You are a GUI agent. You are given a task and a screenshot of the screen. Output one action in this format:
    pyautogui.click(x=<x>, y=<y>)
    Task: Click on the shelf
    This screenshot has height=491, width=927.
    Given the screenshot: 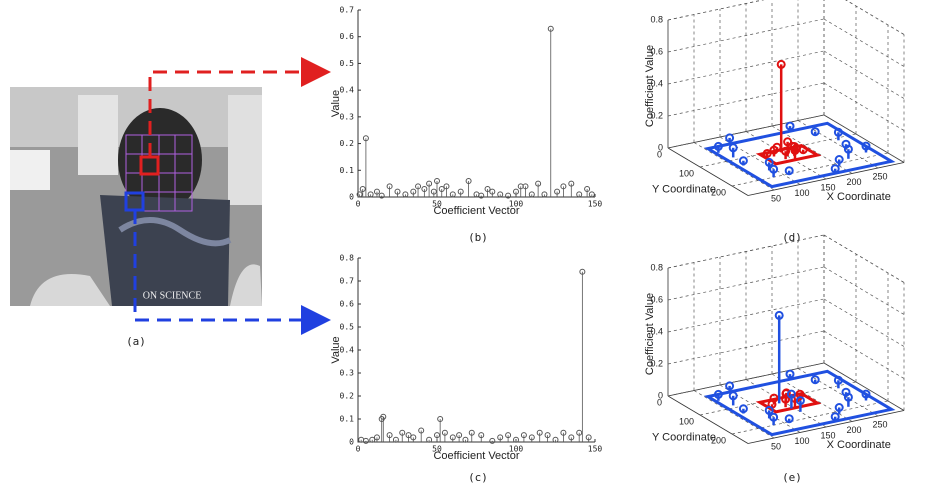 What is the action you would take?
    pyautogui.click(x=245, y=150)
    